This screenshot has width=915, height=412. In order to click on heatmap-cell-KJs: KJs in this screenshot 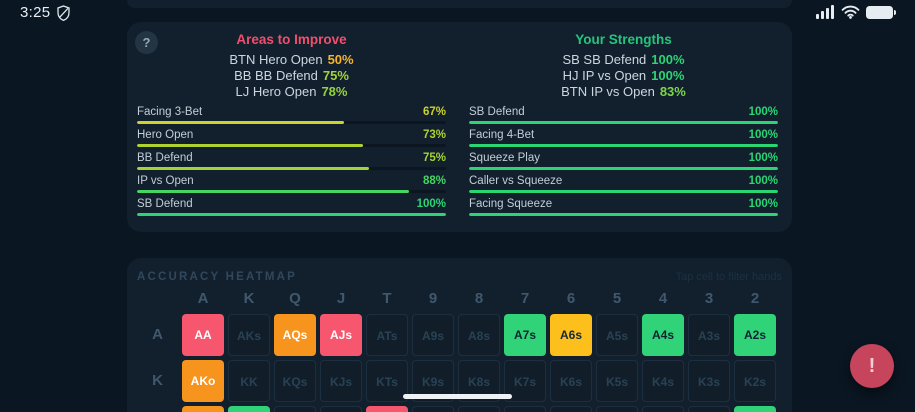, I will do `click(341, 381)`.